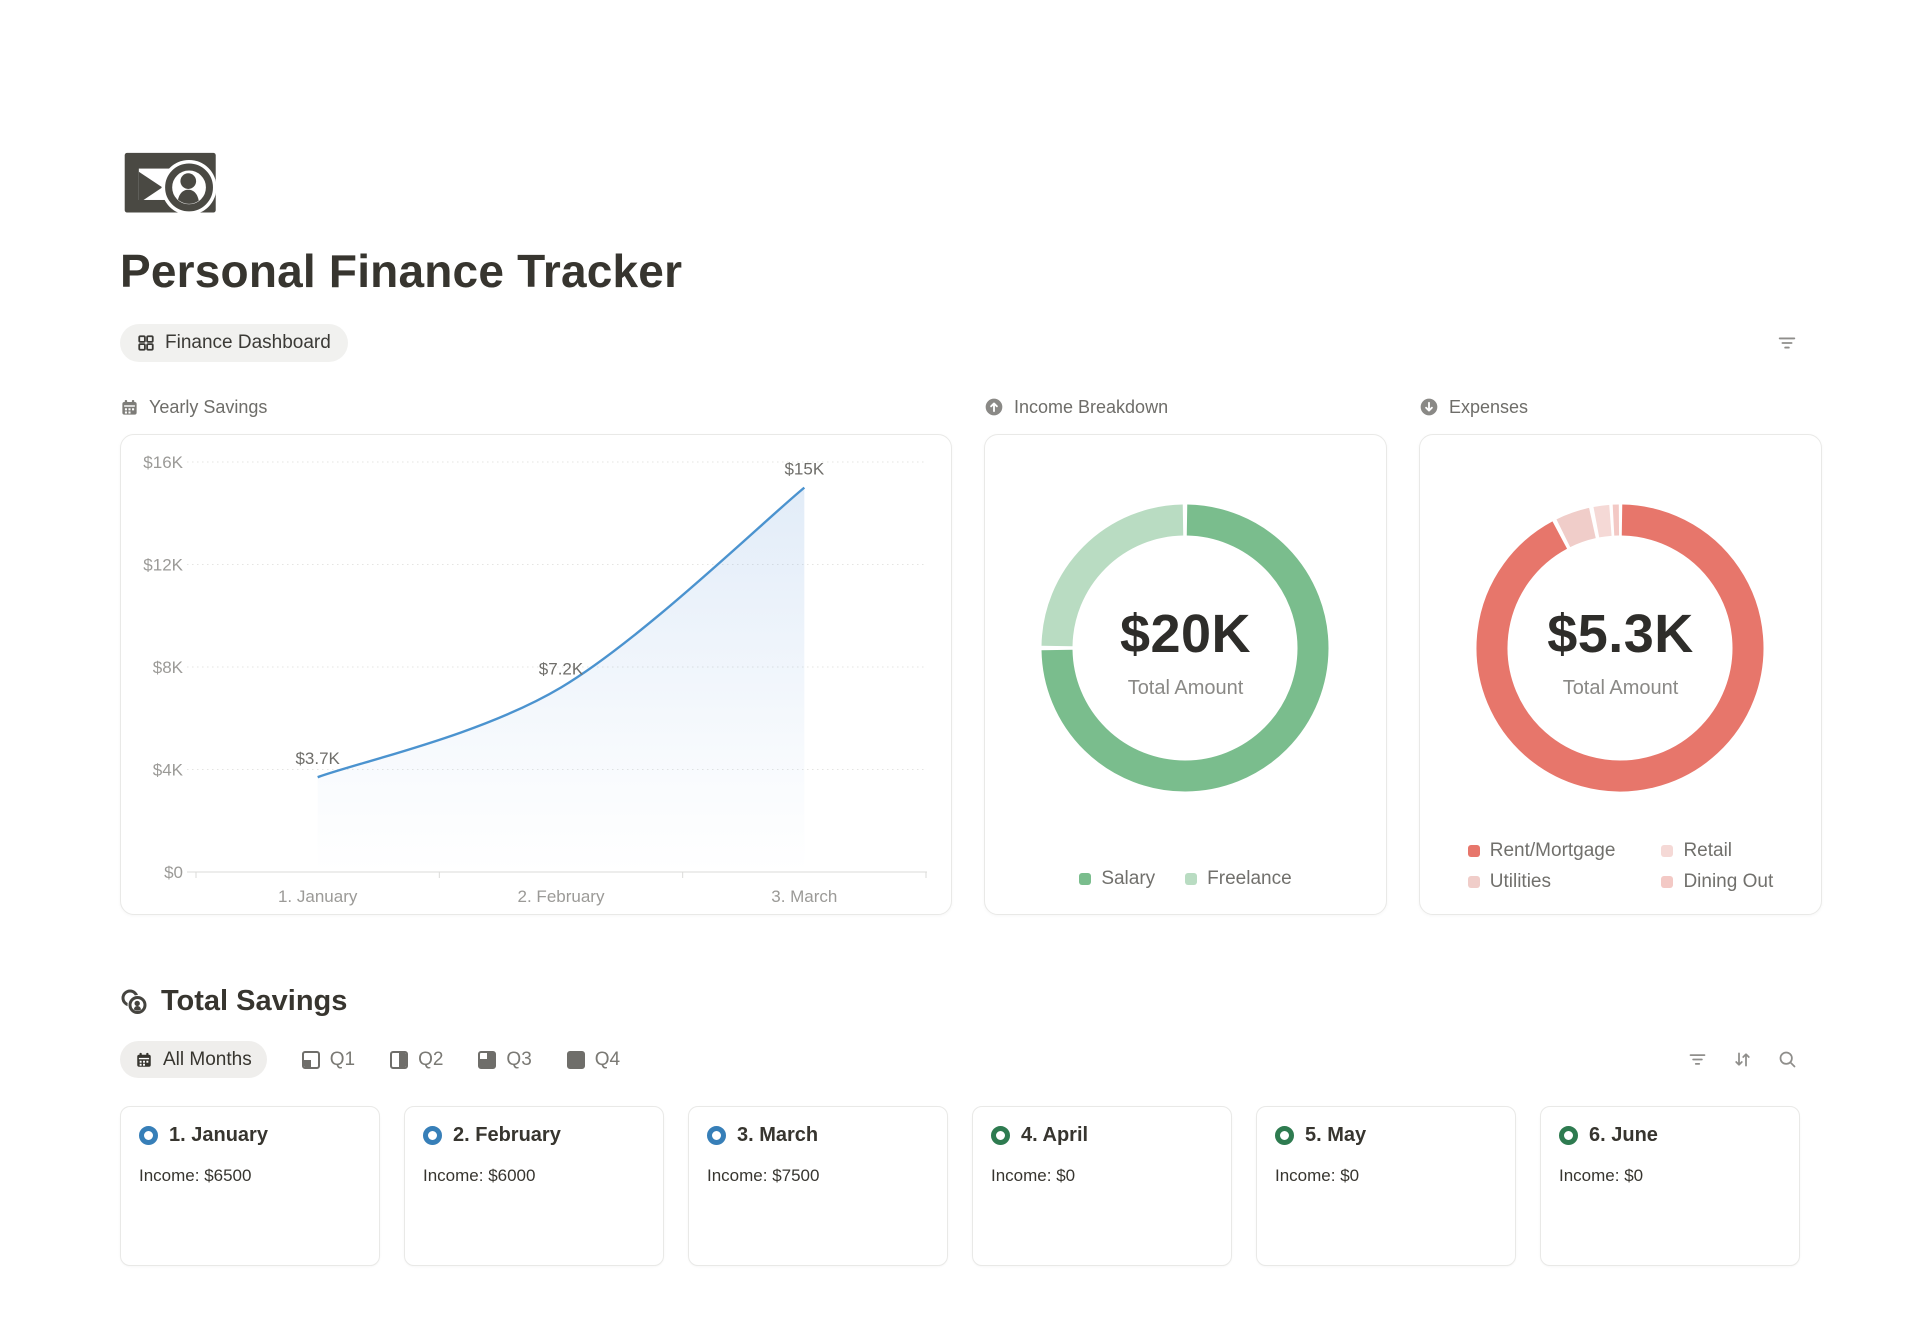  Describe the element at coordinates (342, 1059) in the screenshot. I see `tab-label: Q1` at that location.